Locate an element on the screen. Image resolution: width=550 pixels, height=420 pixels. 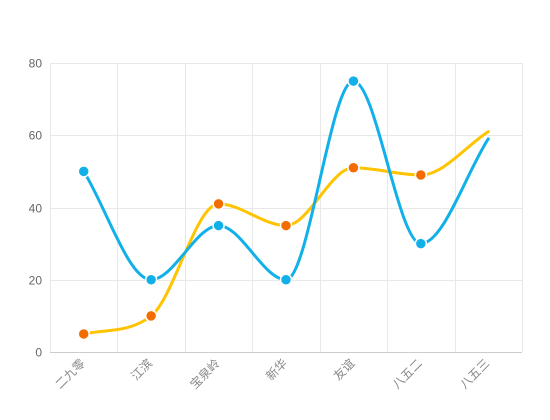
y-tick-label: 0 is located at coordinates (38, 353).